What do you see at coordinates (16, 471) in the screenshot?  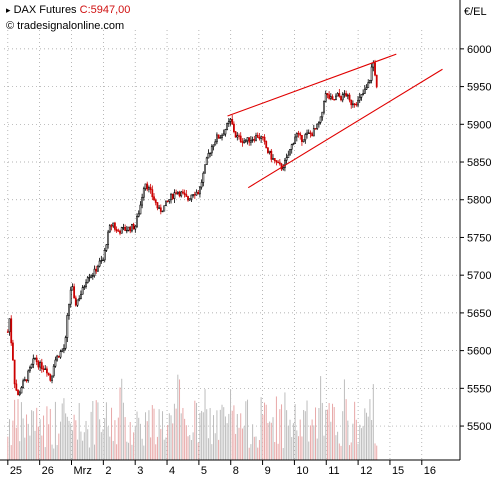 I see `x-tick-label: 25` at bounding box center [16, 471].